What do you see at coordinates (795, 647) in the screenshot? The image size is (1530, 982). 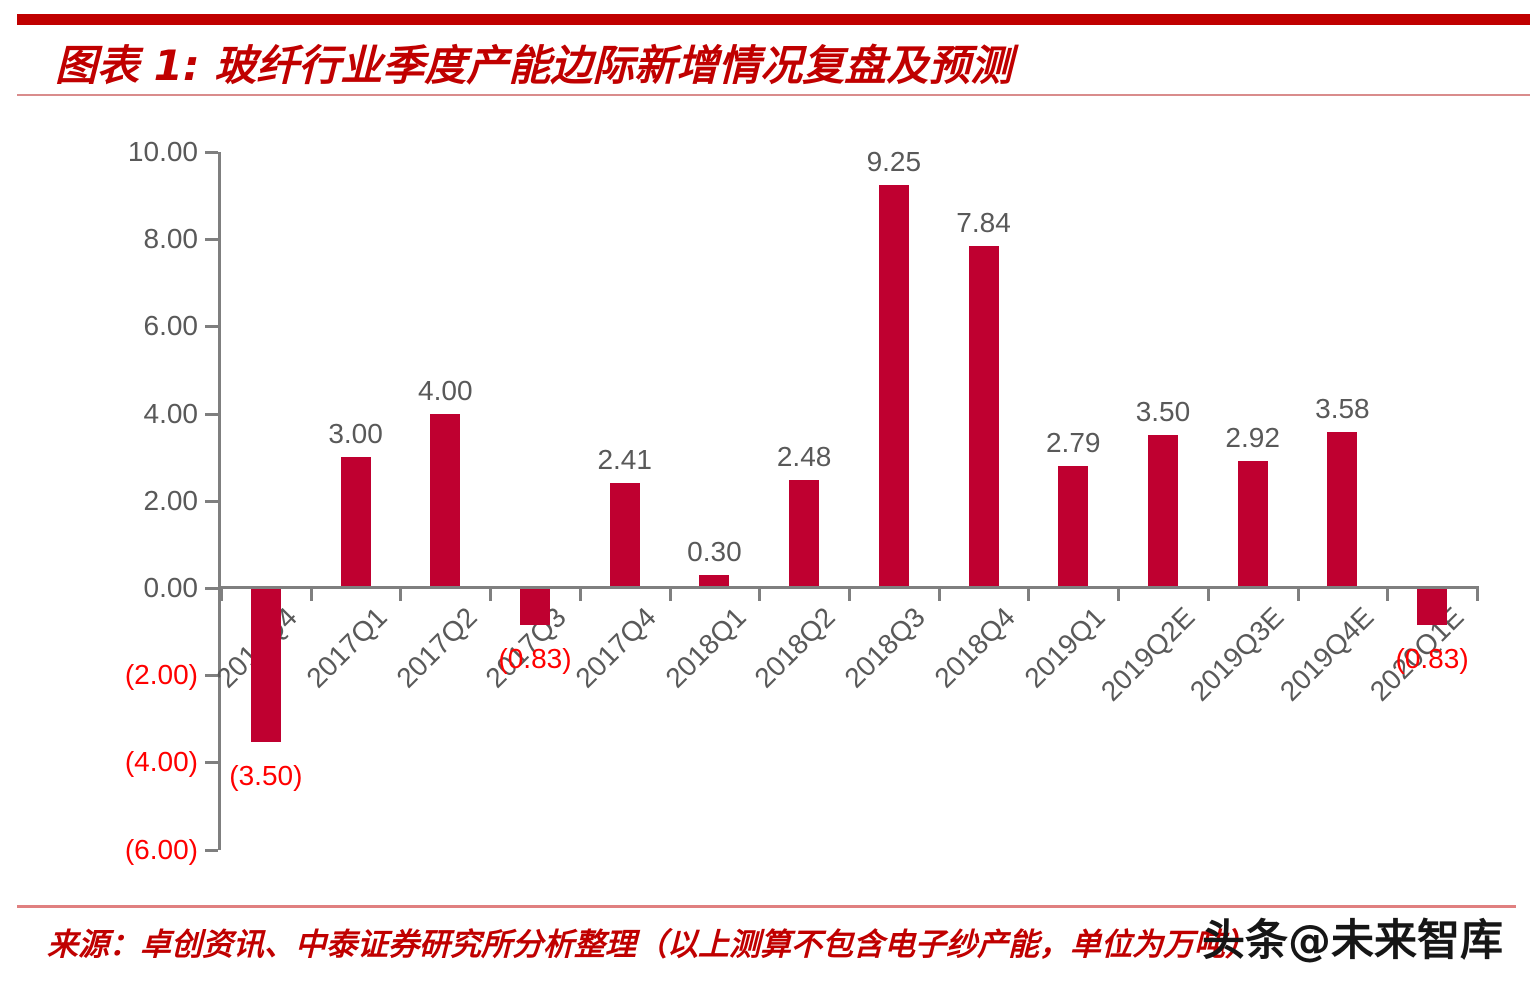 I see `x-axis-label: 2018Q2` at bounding box center [795, 647].